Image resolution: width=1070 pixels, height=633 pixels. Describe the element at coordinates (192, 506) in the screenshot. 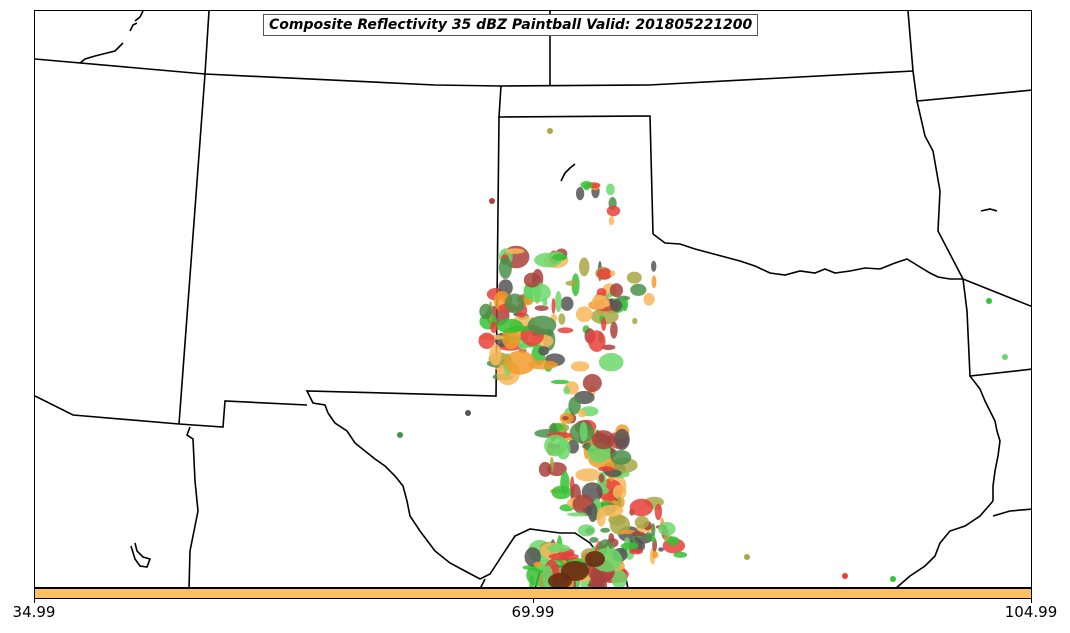

I see `border-az-nm` at that location.